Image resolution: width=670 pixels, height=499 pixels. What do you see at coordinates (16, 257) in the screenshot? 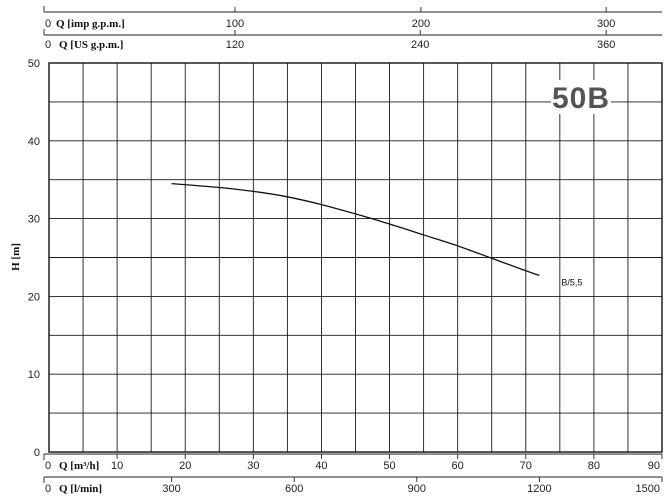
I see `y-axis-label: H [m]` at bounding box center [16, 257].